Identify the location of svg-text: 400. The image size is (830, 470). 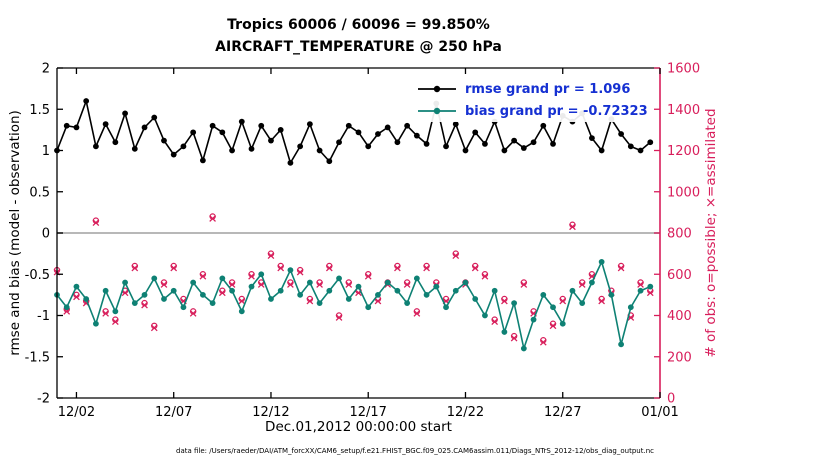
(679, 316).